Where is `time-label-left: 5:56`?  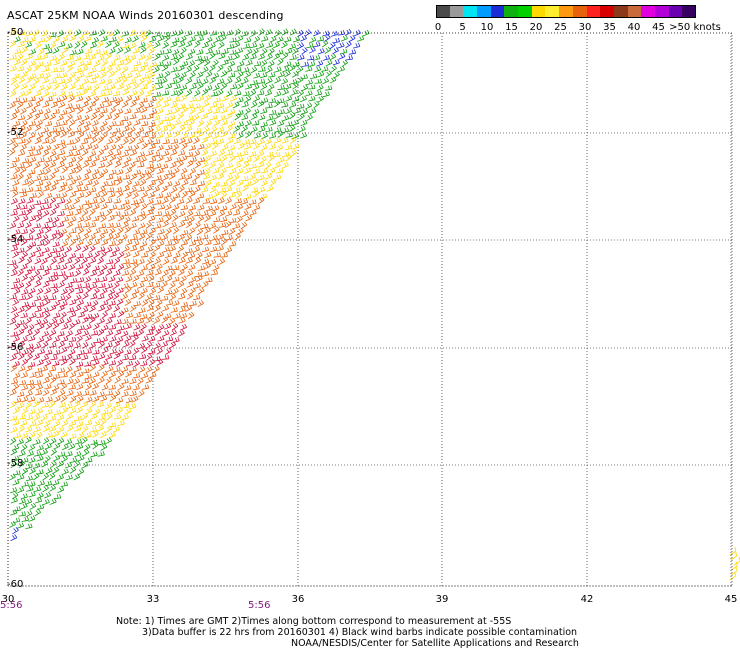
time-label-left: 5:56 is located at coordinates (11, 605).